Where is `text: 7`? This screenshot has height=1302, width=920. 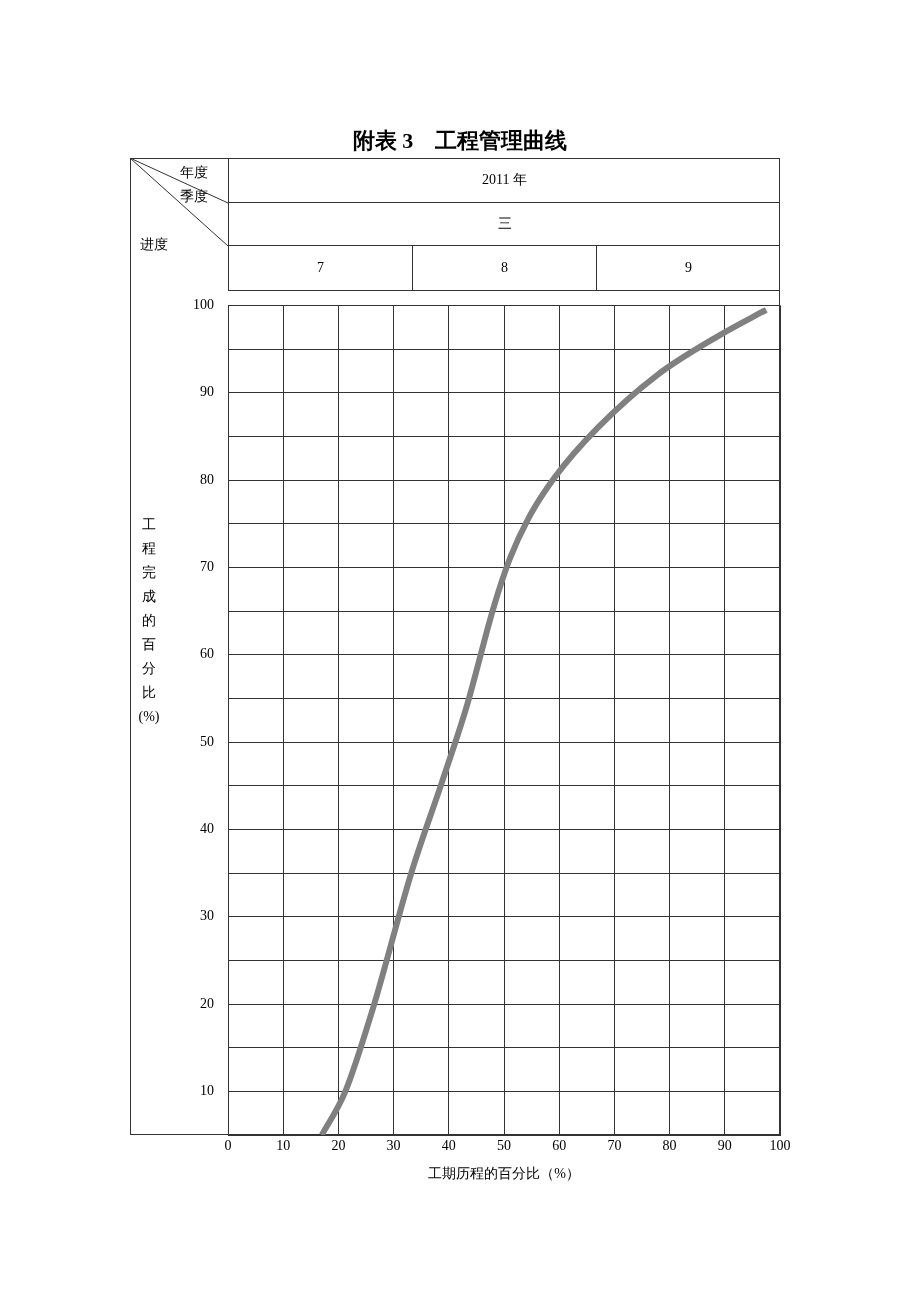 text: 7 is located at coordinates (320, 268).